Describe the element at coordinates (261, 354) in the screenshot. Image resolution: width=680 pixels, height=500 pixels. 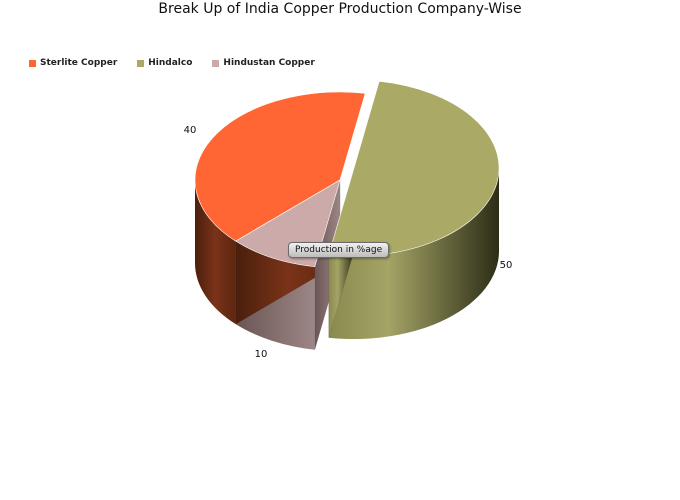
I see `data-label-hindustan-copper: 10` at that location.